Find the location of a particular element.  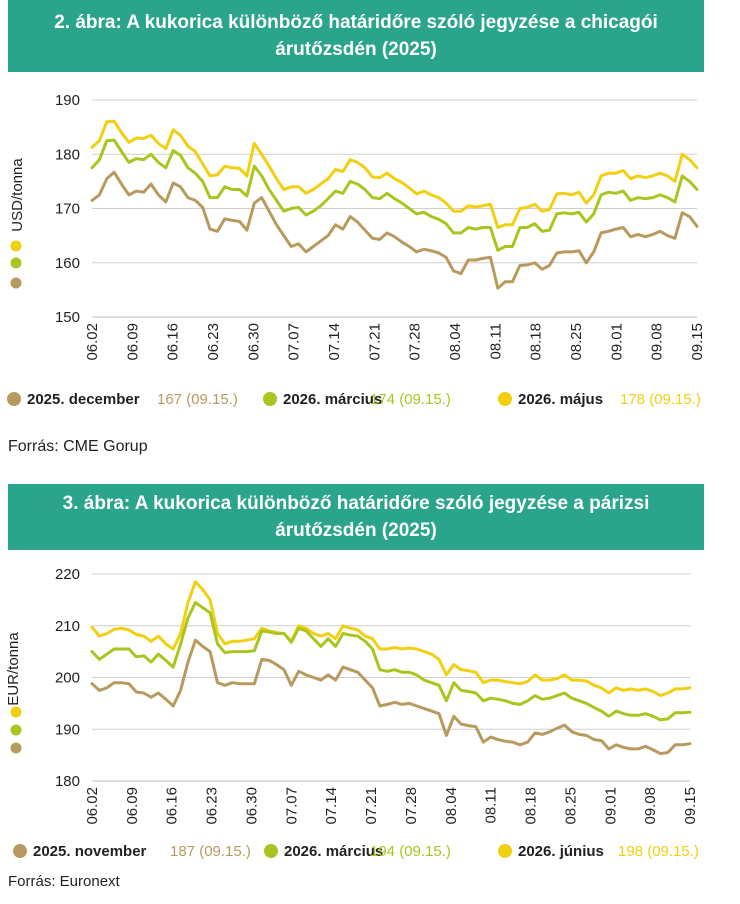

legend-last-value: 187 (09.15.) is located at coordinates (210, 851).